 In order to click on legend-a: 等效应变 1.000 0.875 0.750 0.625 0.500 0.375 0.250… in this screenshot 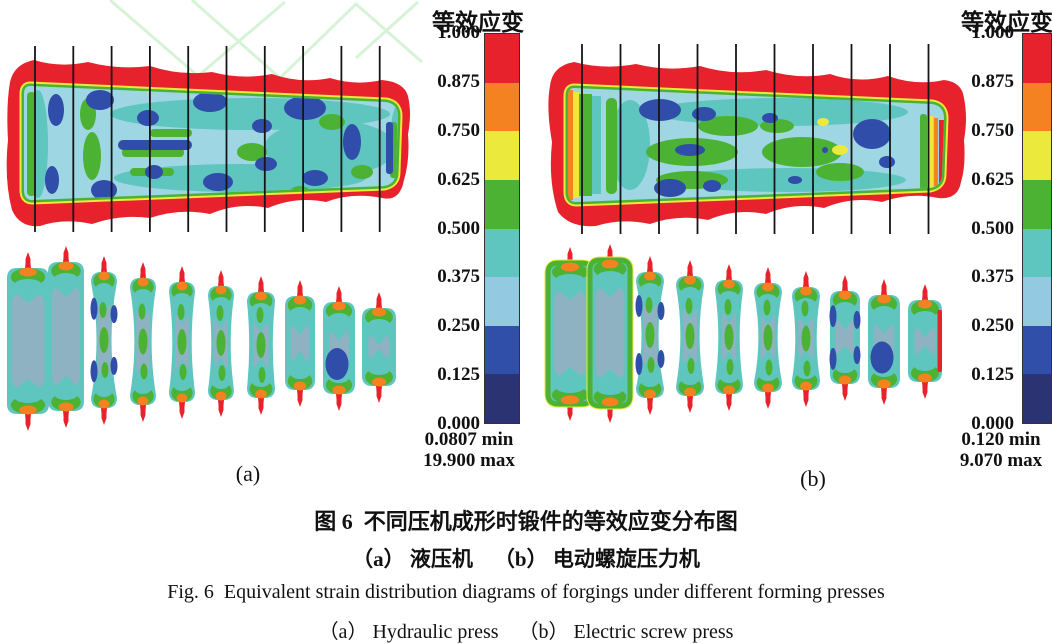, I will do `click(469, 240)`.